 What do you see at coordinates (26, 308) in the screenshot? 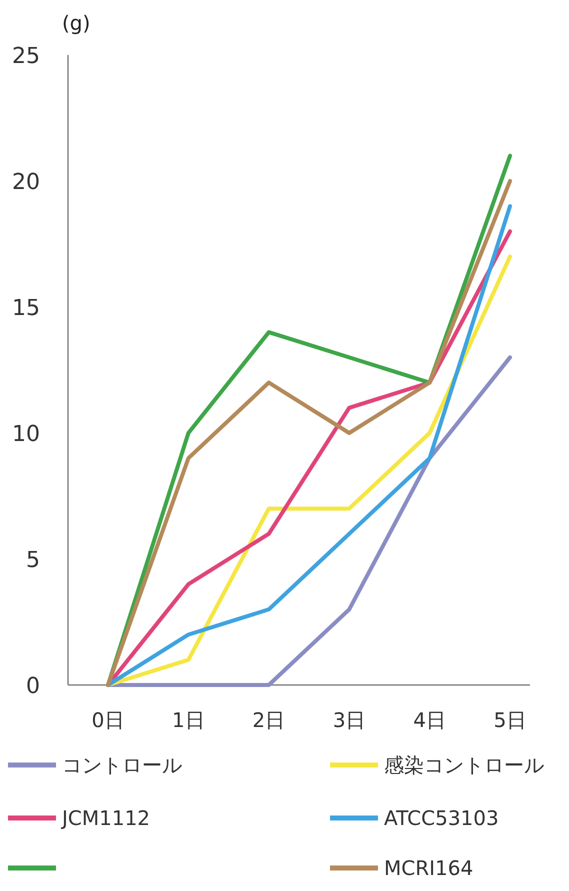
I see `y-tick-label: 15` at bounding box center [26, 308].